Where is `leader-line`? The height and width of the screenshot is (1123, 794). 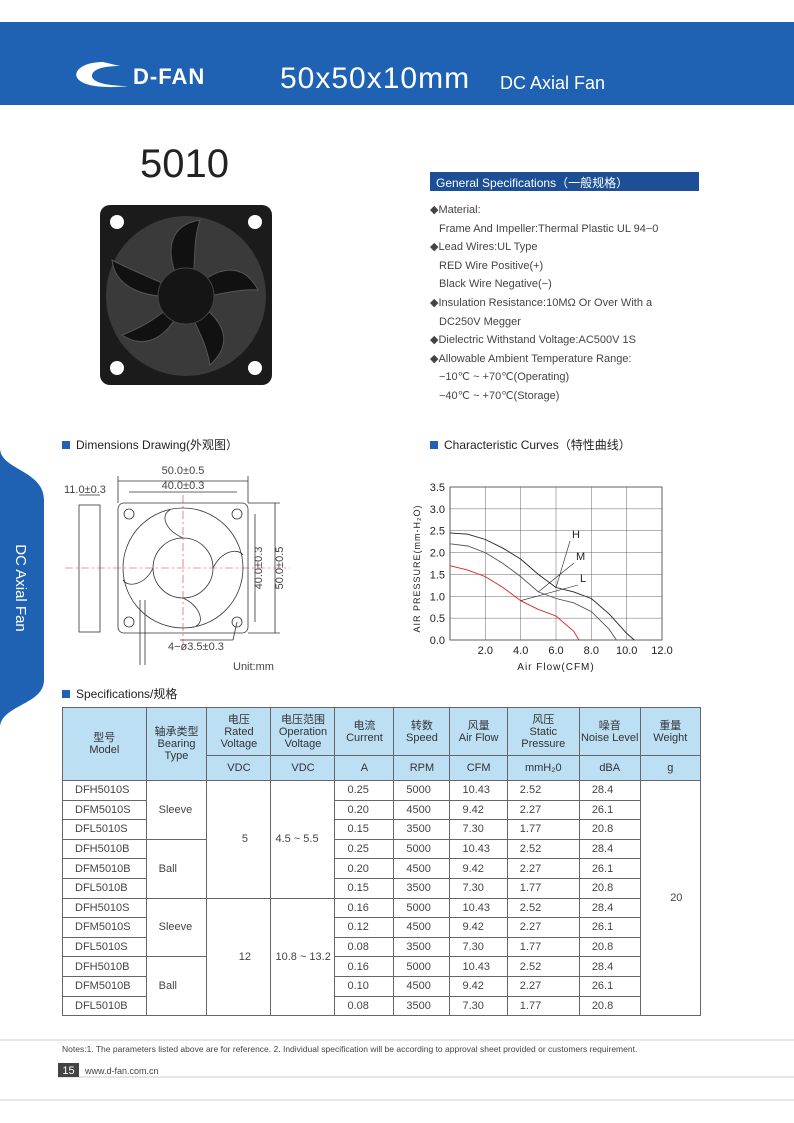
leader-line is located at coordinates (556, 577).